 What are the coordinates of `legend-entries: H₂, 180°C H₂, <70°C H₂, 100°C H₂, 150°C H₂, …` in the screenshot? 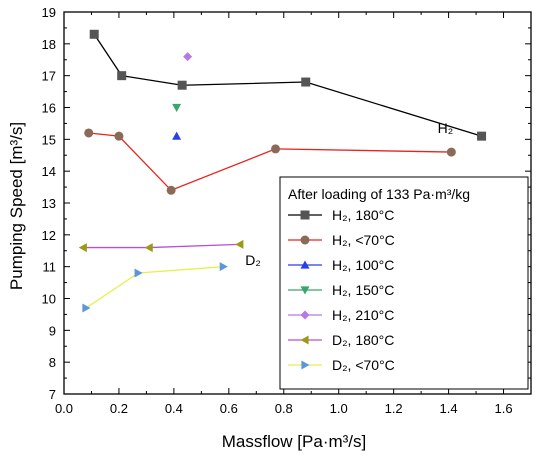 It's located at (341, 290).